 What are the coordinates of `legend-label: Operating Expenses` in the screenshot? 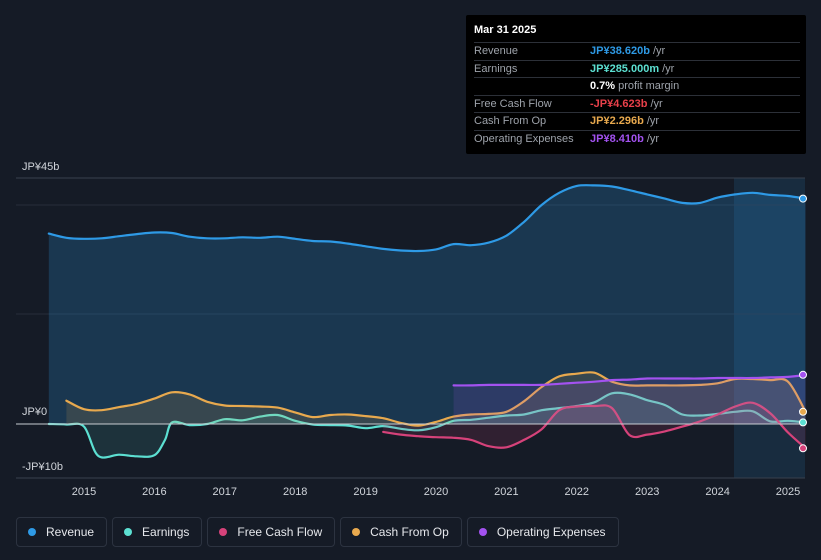 It's located at (551, 532).